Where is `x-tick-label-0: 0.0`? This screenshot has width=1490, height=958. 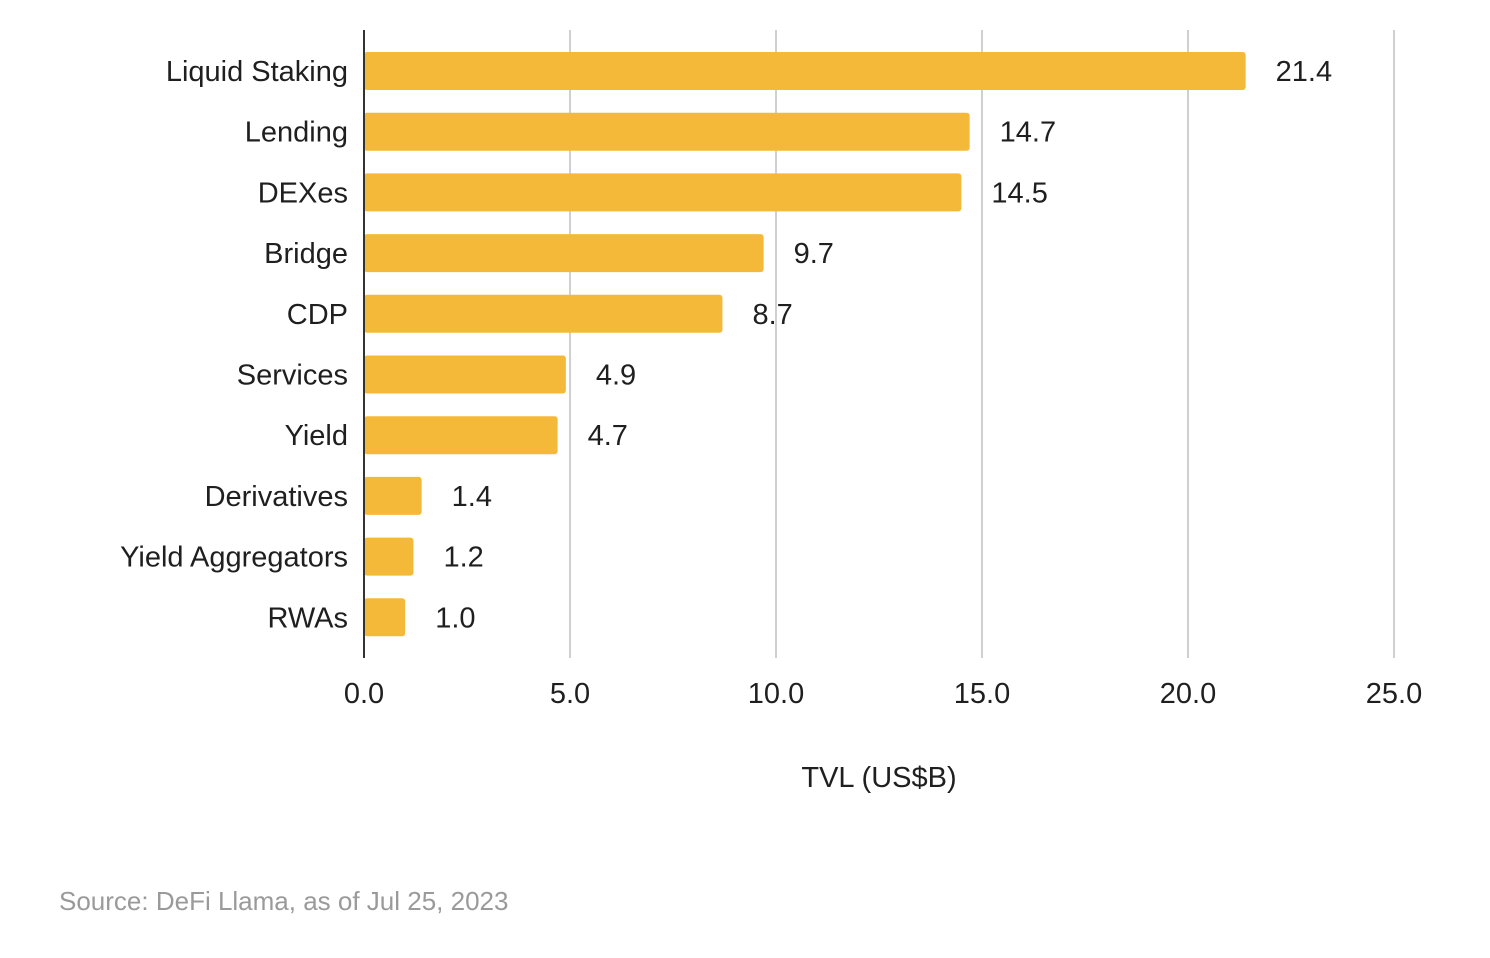 x-tick-label-0: 0.0 is located at coordinates (364, 694).